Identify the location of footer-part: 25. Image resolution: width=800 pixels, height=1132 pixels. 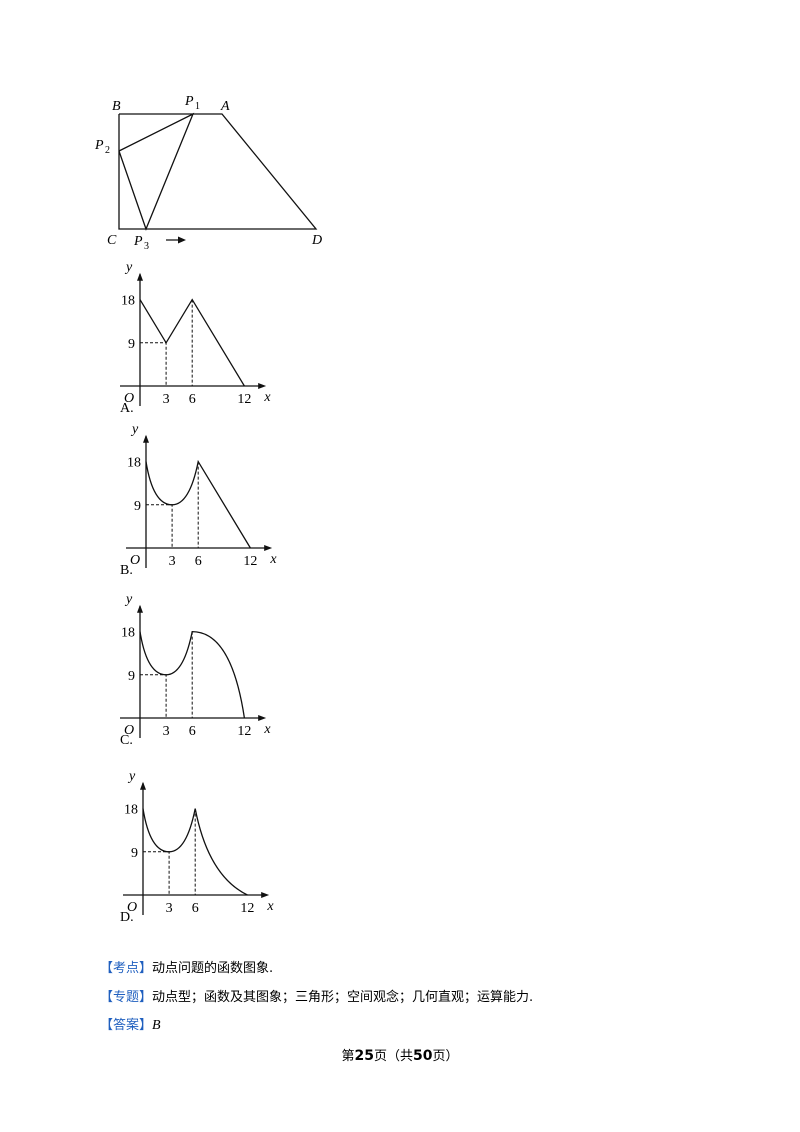
(364, 1056).